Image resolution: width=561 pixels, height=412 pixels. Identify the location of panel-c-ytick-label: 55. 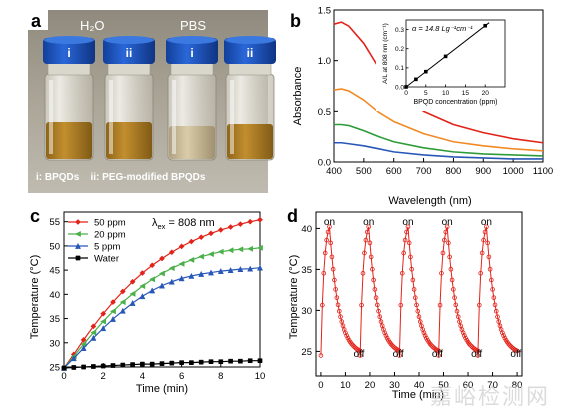
(54, 222).